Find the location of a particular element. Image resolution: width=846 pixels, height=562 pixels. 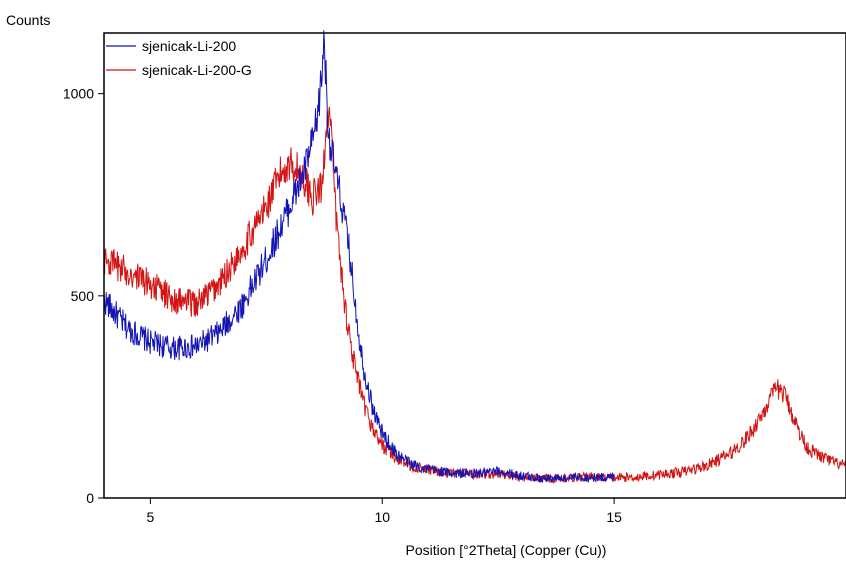

y-tick-label: 0 is located at coordinates (90, 498).